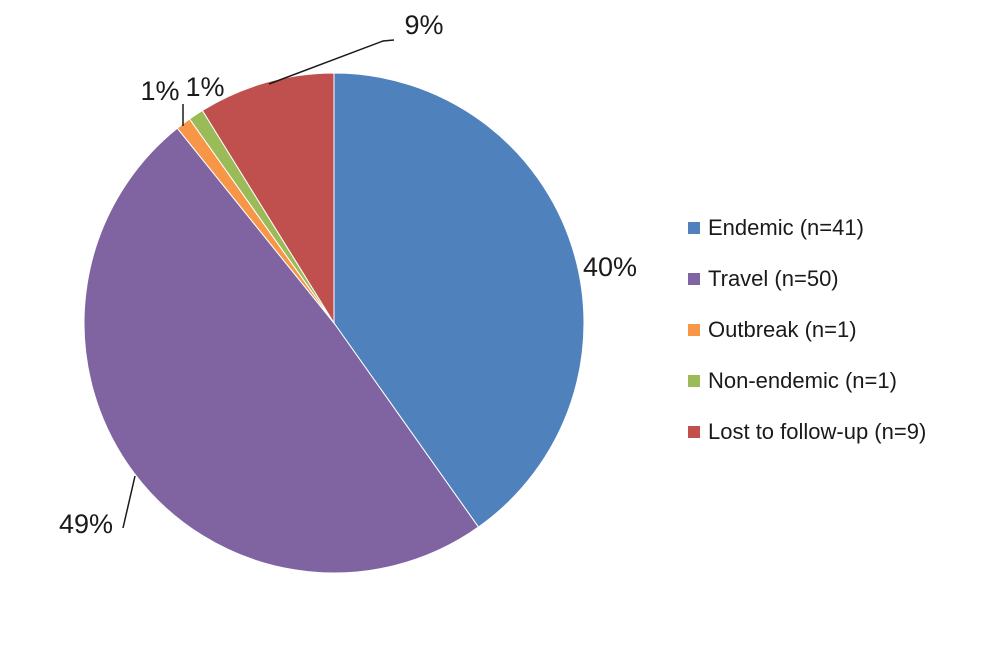 The height and width of the screenshot is (648, 982). I want to click on legend-label: Non-endemic (n=1), so click(802, 380).